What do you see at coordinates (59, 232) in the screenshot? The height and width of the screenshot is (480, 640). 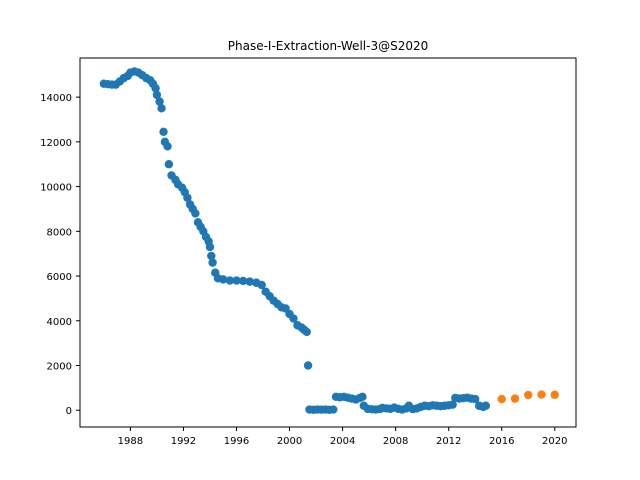 I see `y-tick-label-4: 8000` at bounding box center [59, 232].